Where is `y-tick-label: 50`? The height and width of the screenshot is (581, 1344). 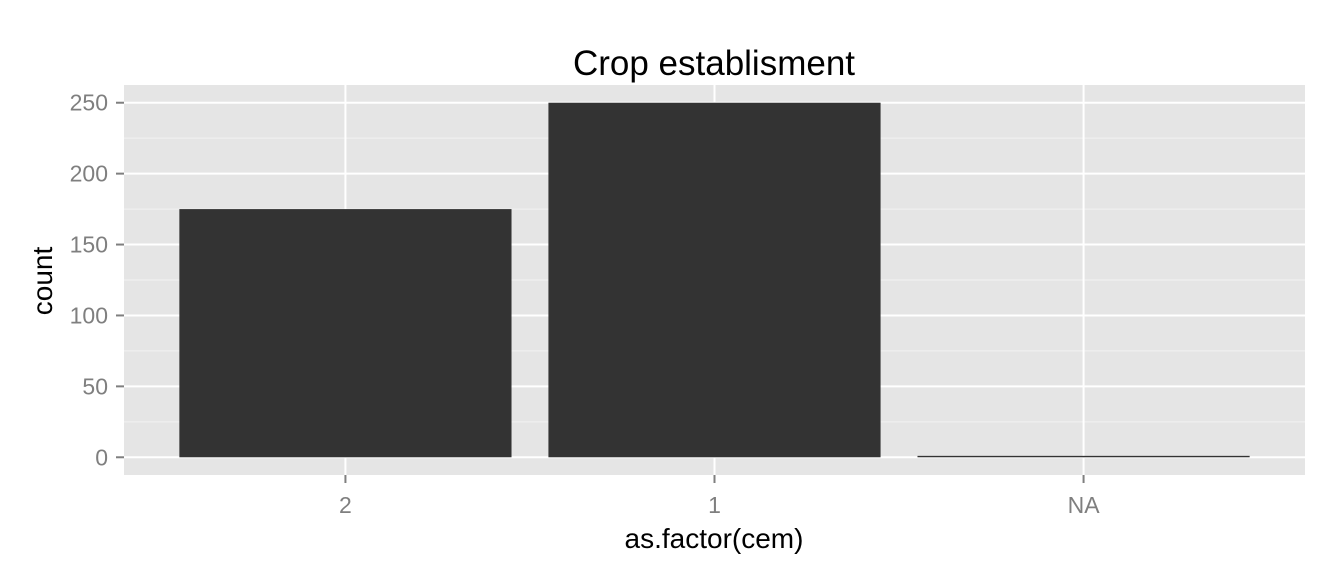 y-tick-label: 50 is located at coordinates (95, 386).